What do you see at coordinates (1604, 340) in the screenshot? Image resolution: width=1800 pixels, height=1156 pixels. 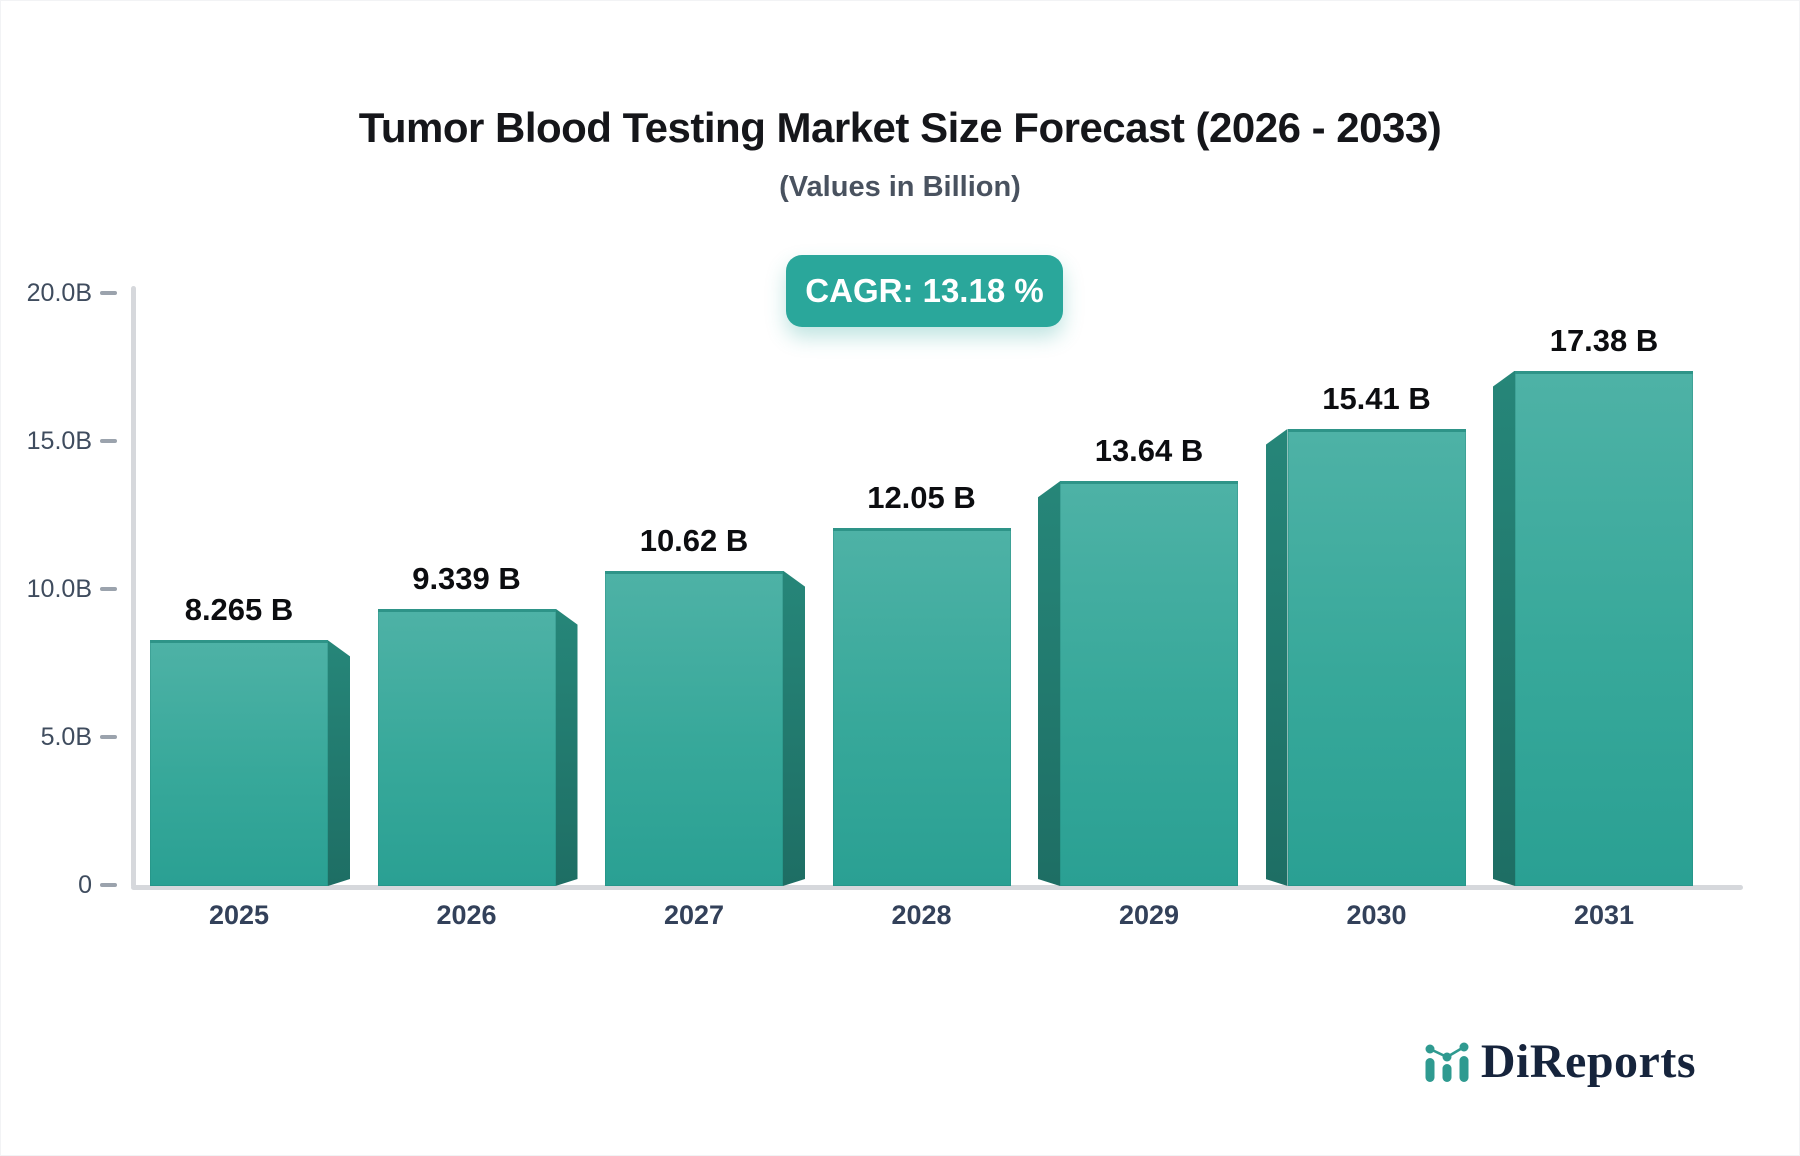 I see `bar-value-label: 17.38 B` at bounding box center [1604, 340].